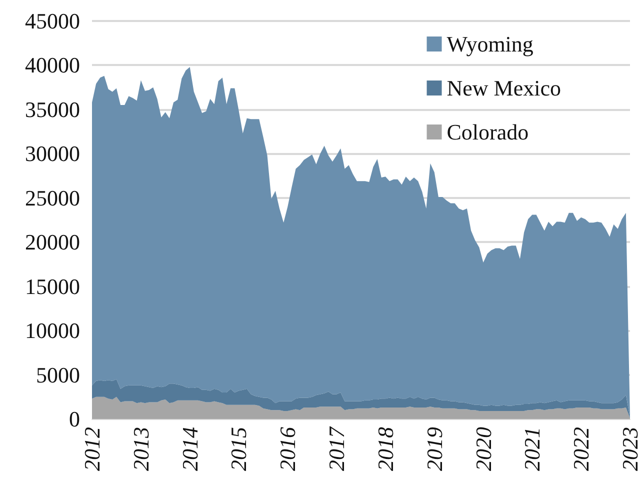 The image size is (641, 484). I want to click on x-tick-label: 2020, so click(483, 449).